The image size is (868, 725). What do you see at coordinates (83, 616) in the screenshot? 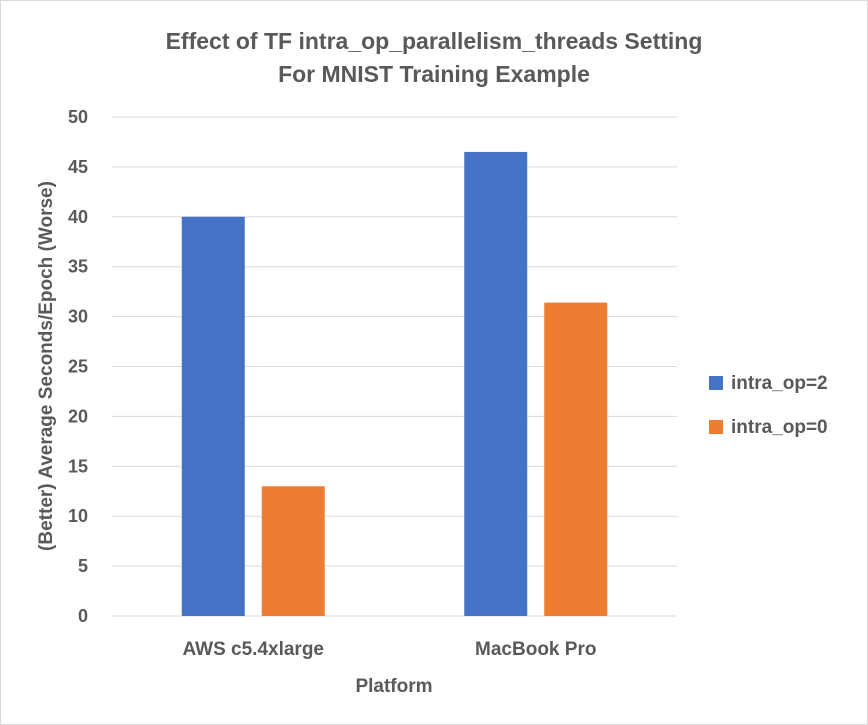
I see `y-tick-label: 0` at bounding box center [83, 616].